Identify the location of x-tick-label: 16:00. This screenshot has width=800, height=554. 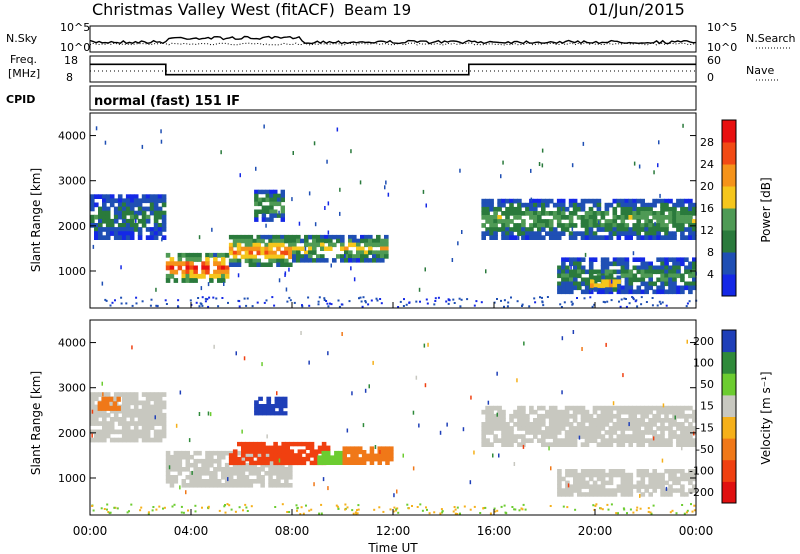
(494, 531).